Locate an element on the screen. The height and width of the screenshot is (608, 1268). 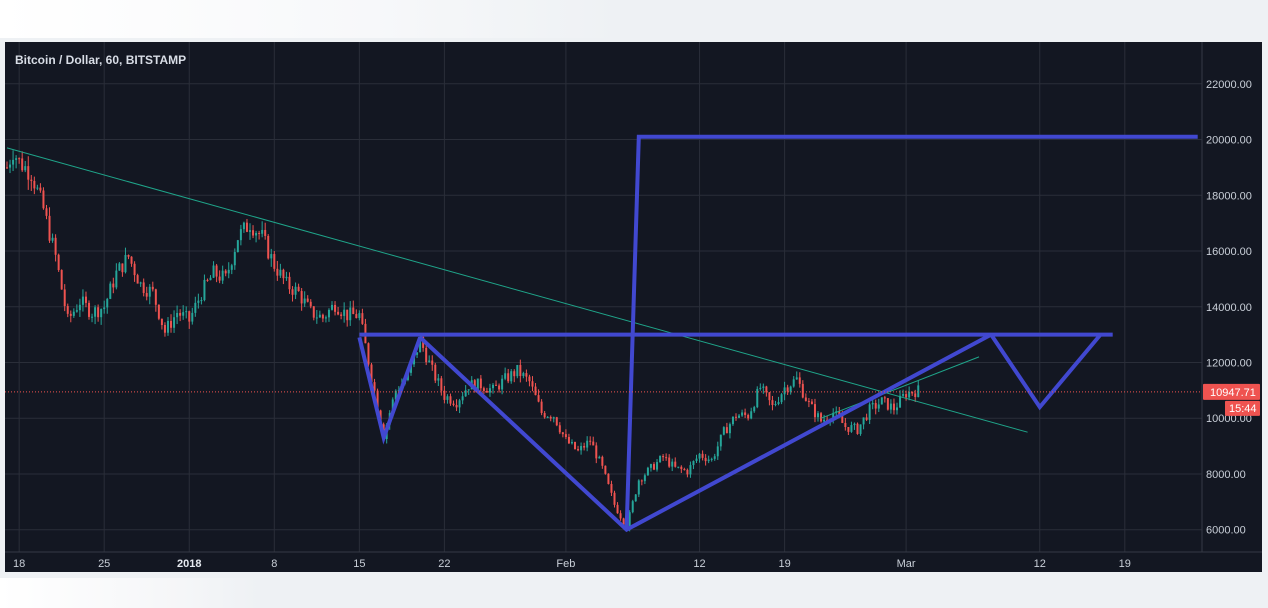
countdown-badge: 15:44 is located at coordinates (1242, 408).